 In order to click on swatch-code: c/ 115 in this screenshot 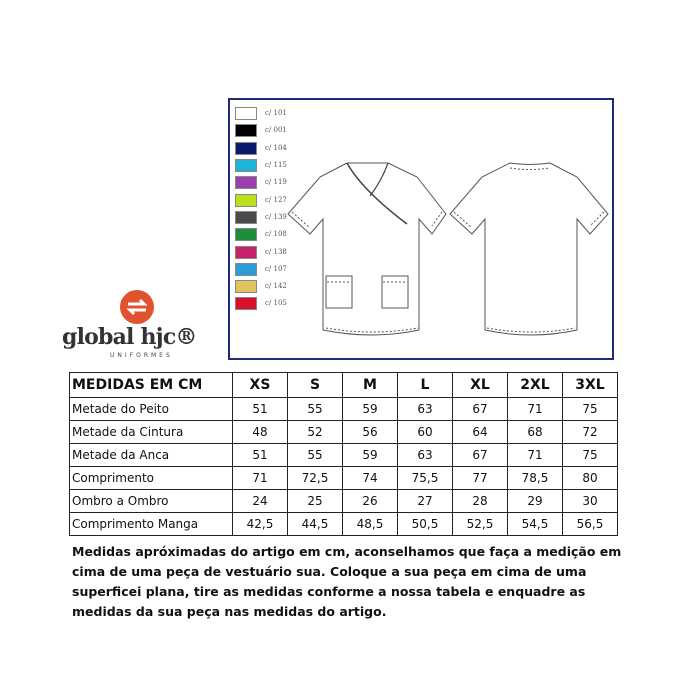, I will do `click(276, 165)`.